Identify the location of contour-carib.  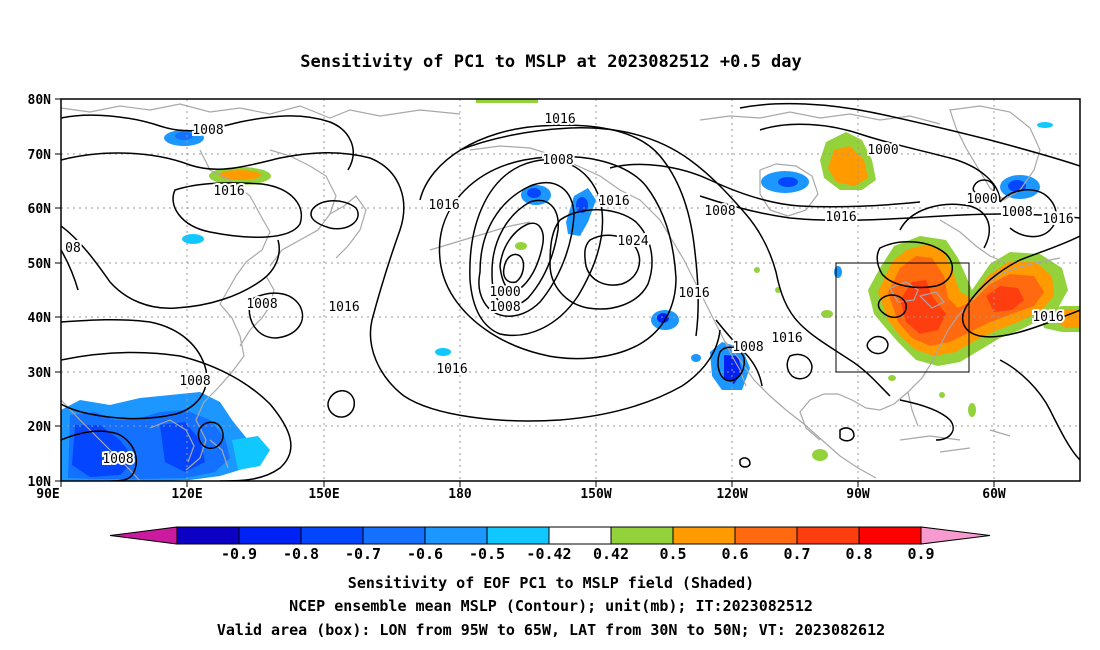
(926, 420).